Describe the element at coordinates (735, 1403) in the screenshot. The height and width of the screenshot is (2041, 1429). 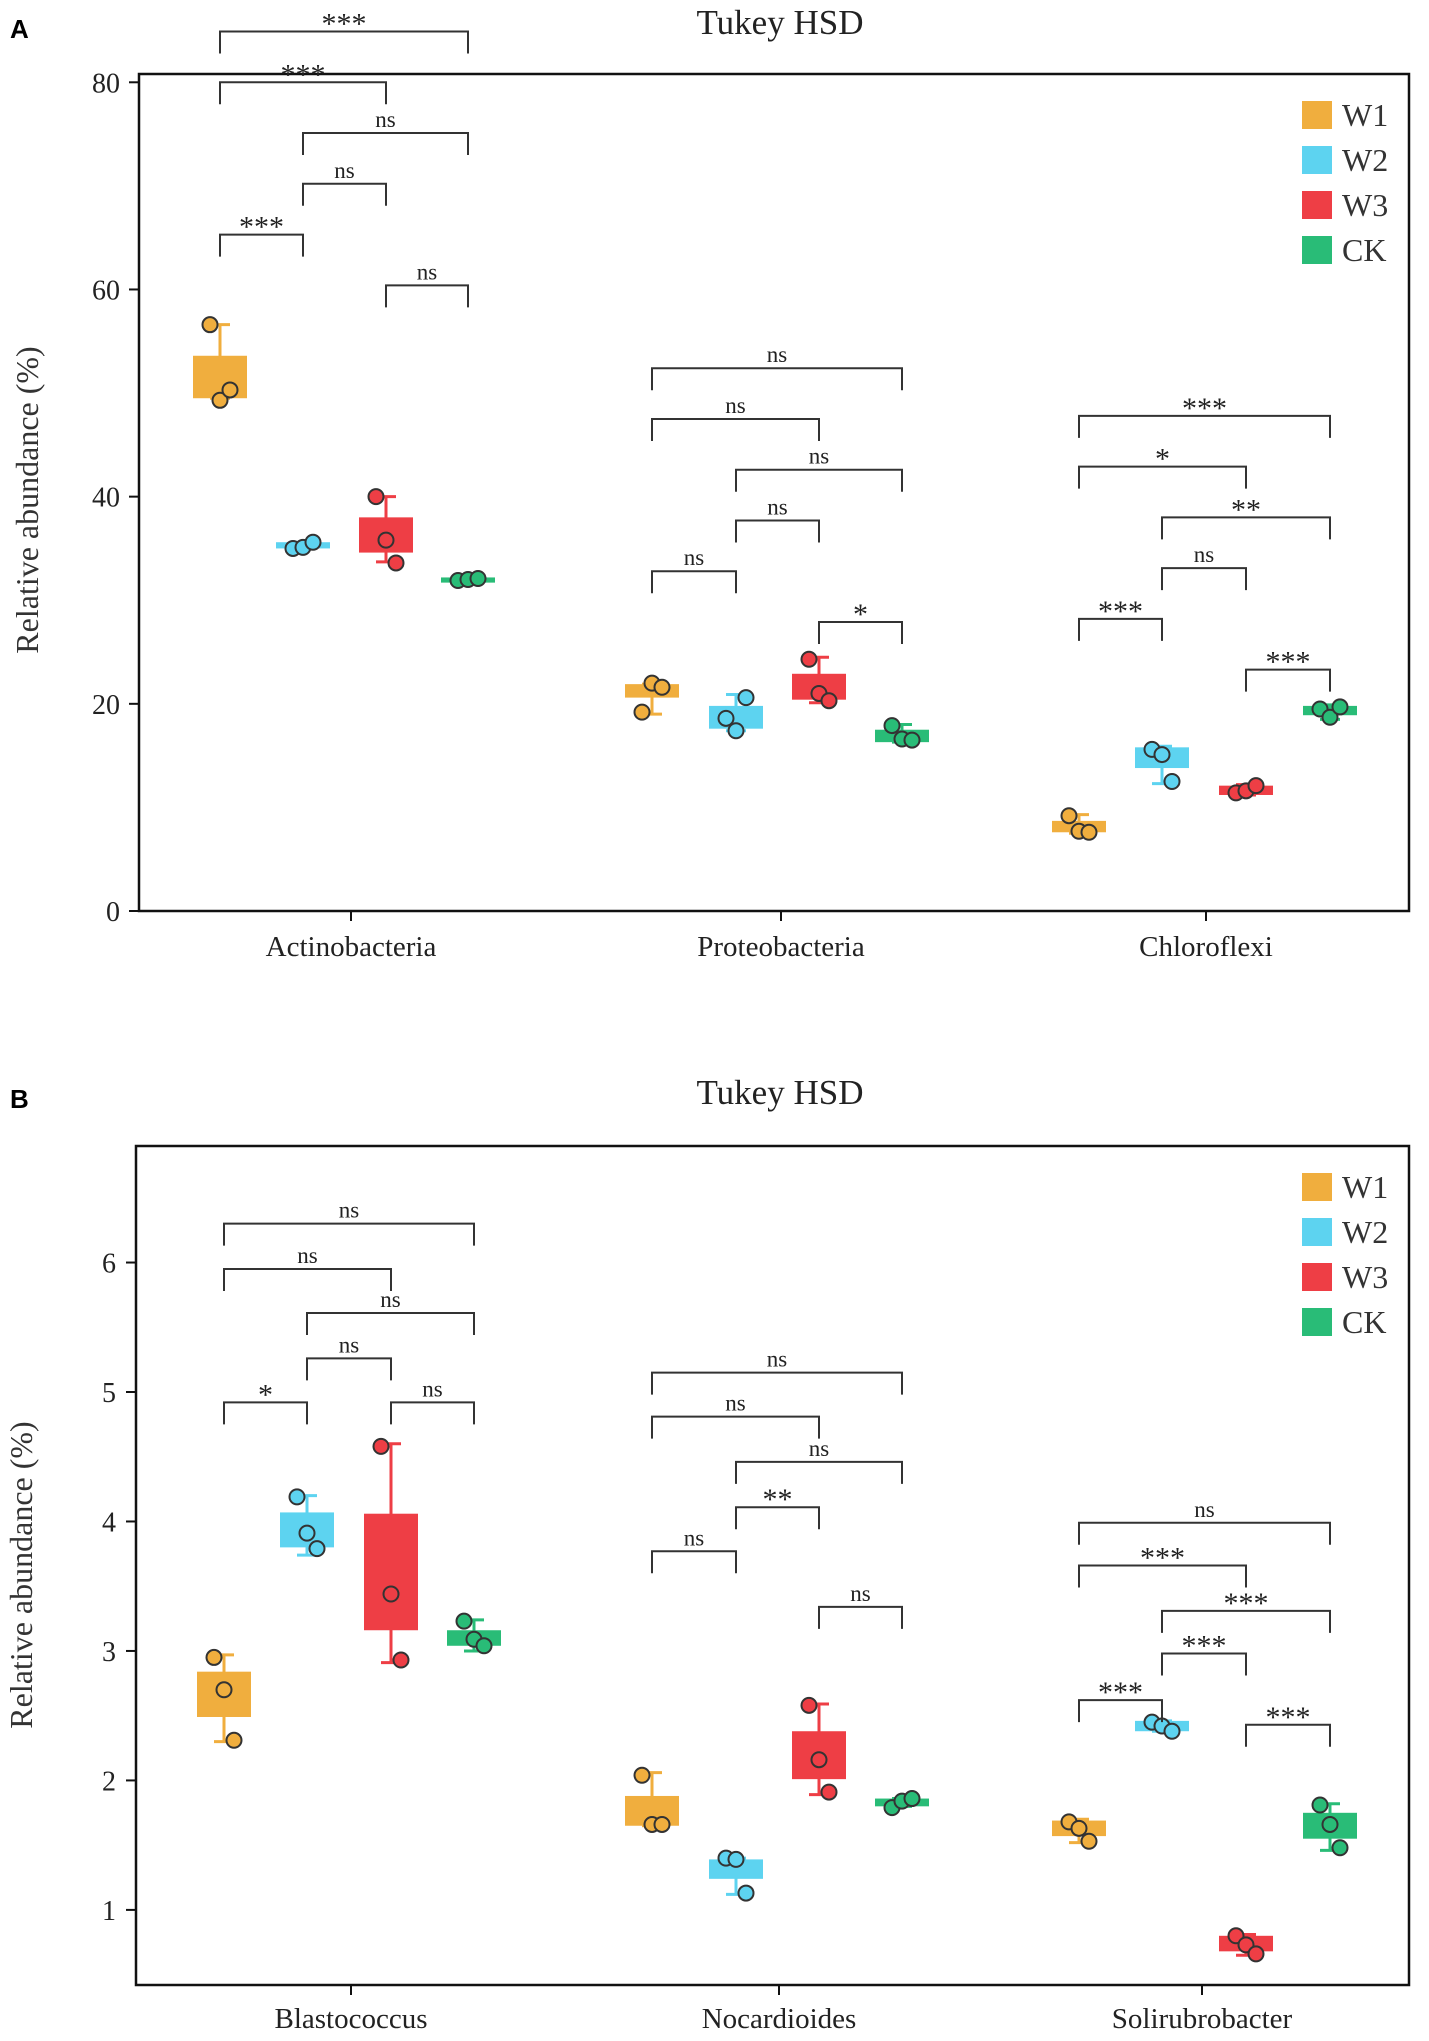
I see `significance-label-nocardioides-w1-vs-w3: ns` at that location.